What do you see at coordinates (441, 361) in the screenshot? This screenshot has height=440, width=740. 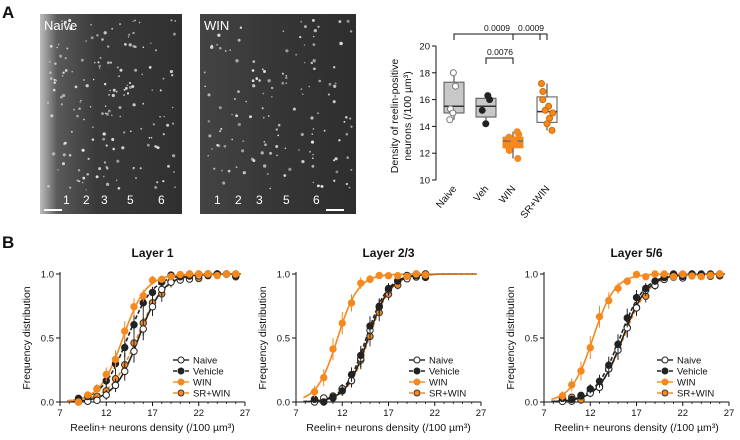 I see `legend-label: Naive` at bounding box center [441, 361].